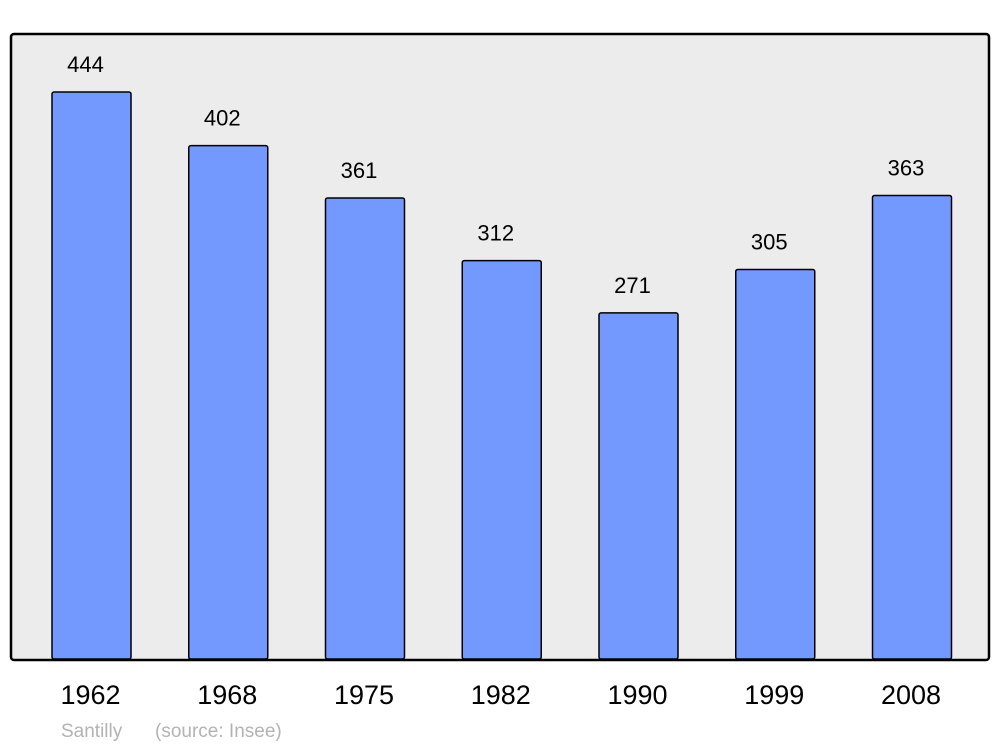 The image size is (1000, 747). I want to click on data-label-1999: 305, so click(769, 242).